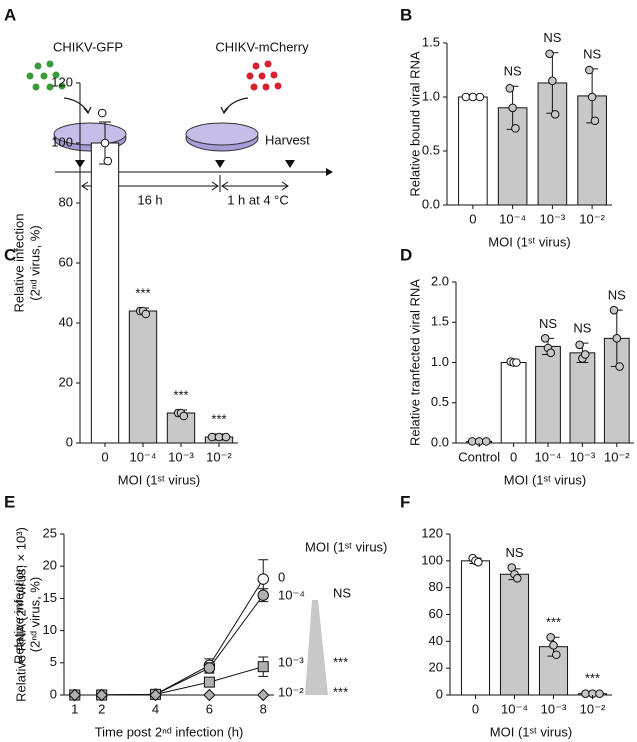 The height and width of the screenshot is (742, 637). Describe the element at coordinates (264, 75) in the screenshot. I see `red-virus` at that location.